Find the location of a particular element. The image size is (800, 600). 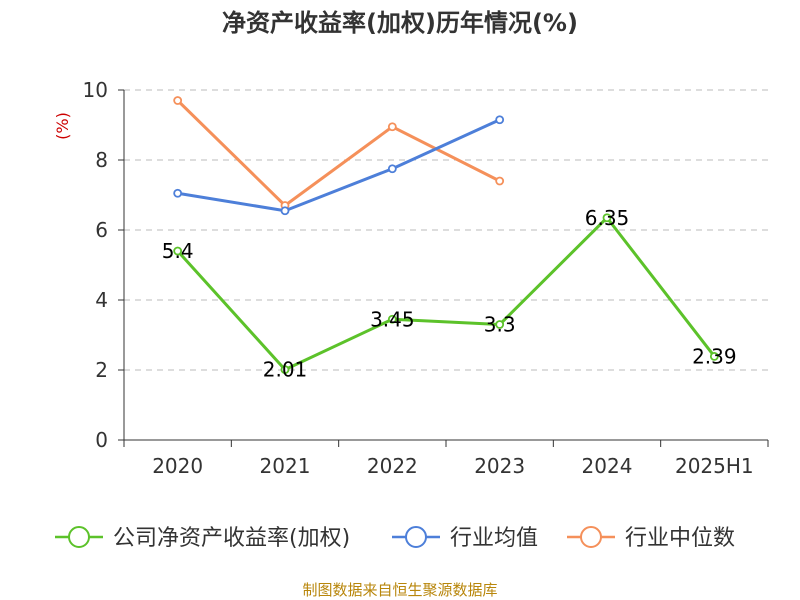

legend-item: 公司净资产收益率(加权) is located at coordinates (202, 538).